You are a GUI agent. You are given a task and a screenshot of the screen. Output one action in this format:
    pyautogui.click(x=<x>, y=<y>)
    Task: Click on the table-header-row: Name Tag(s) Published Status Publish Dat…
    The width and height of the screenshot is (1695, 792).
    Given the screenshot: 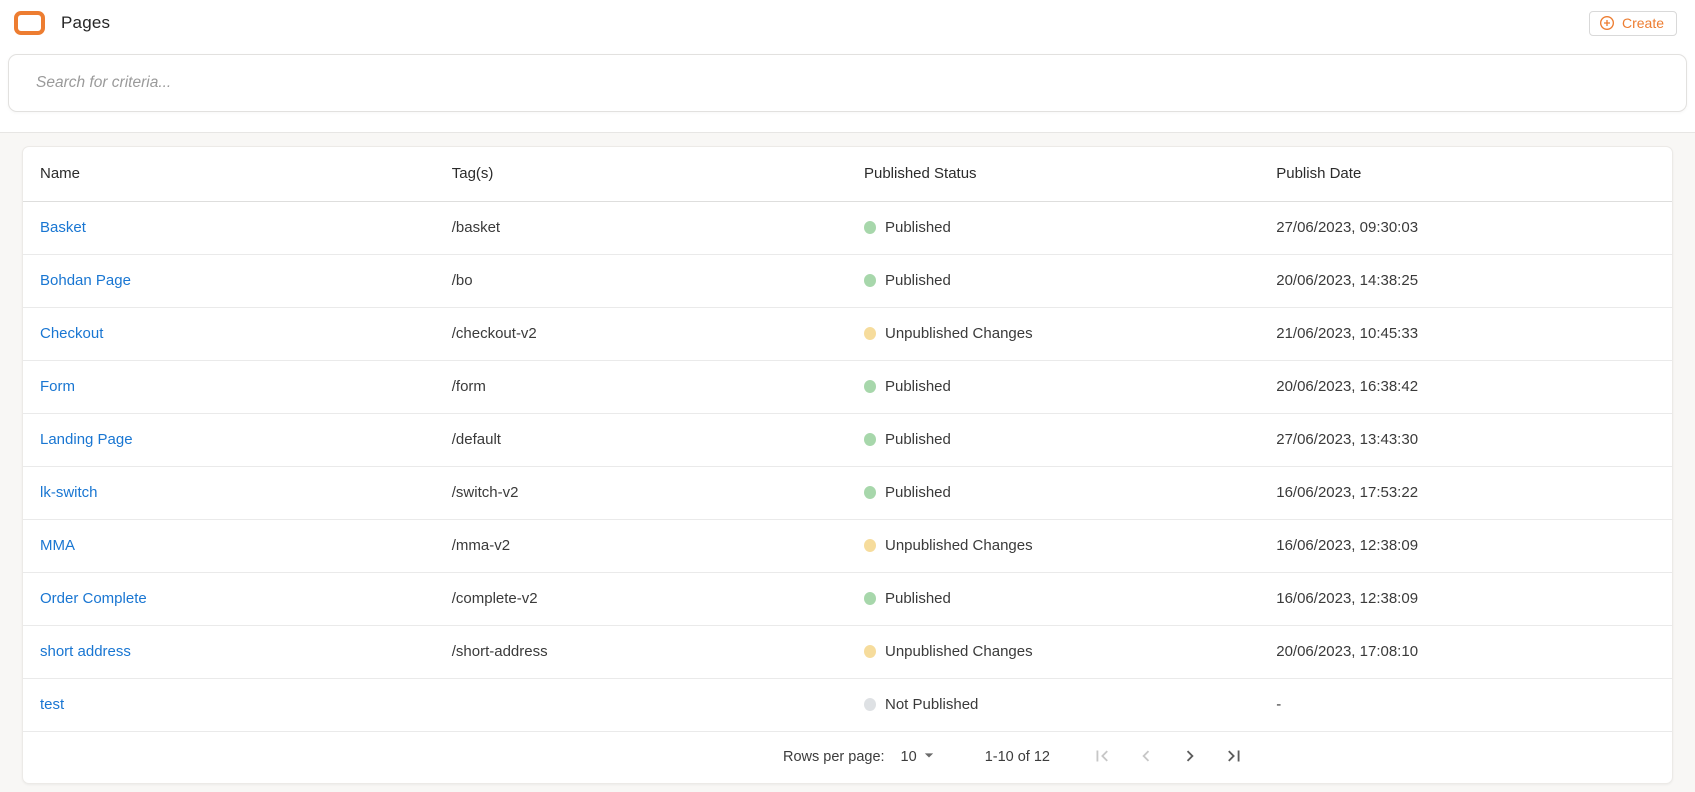 What is the action you would take?
    pyautogui.click(x=847, y=174)
    